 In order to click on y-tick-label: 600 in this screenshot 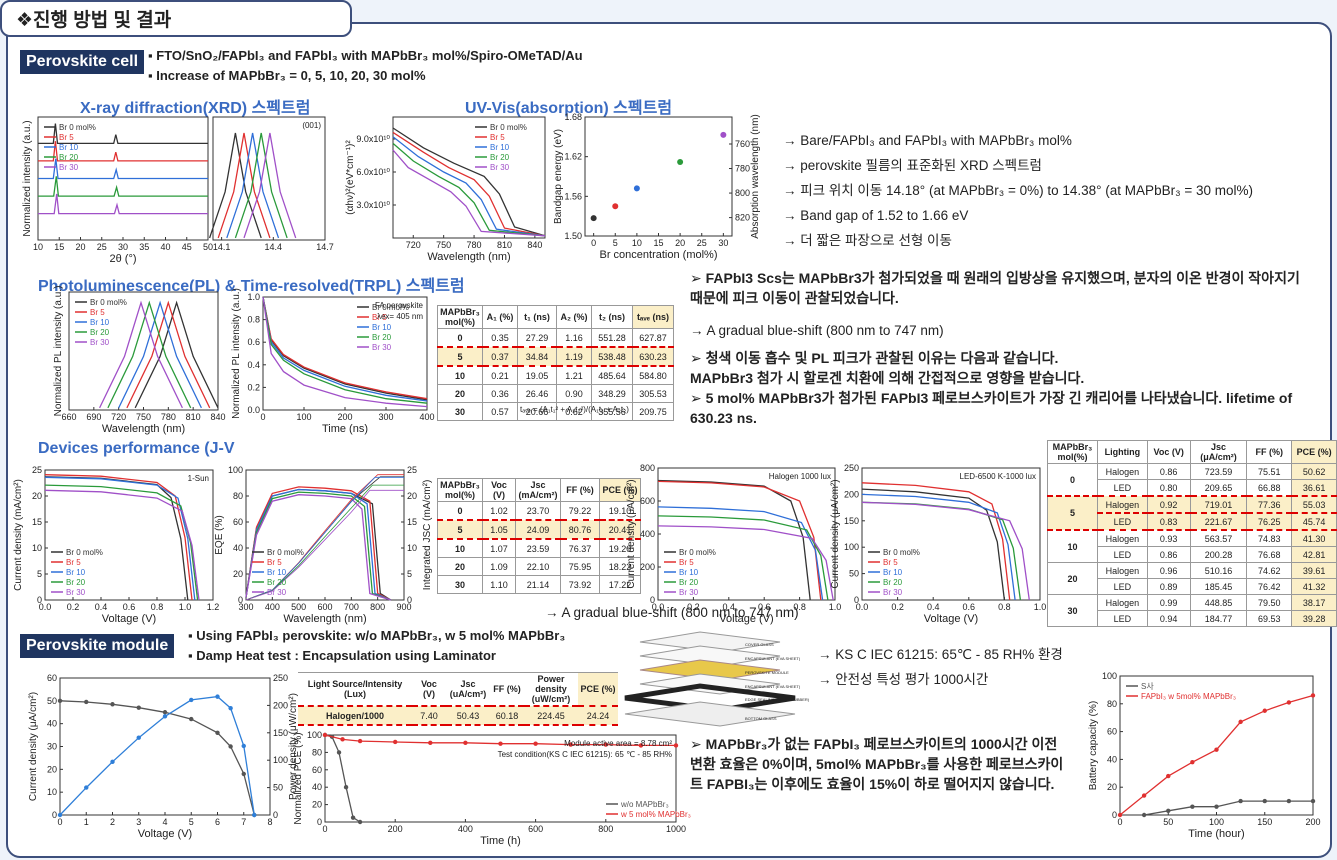, I will do `click(647, 501)`.